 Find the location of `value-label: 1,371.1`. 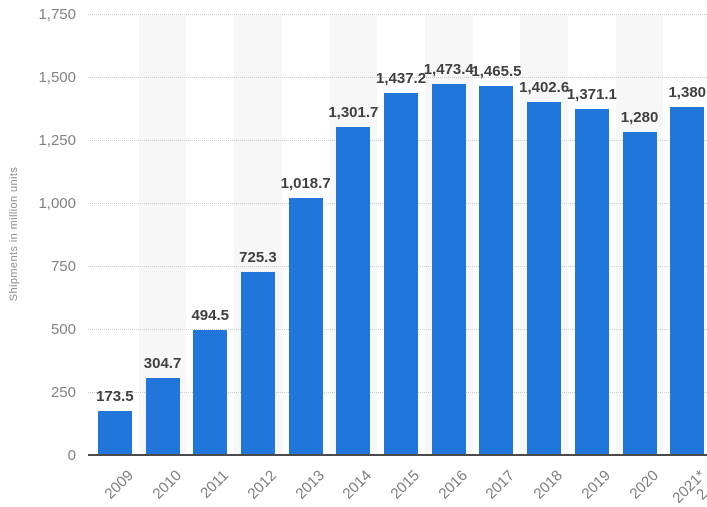

value-label: 1,371.1 is located at coordinates (591, 95).